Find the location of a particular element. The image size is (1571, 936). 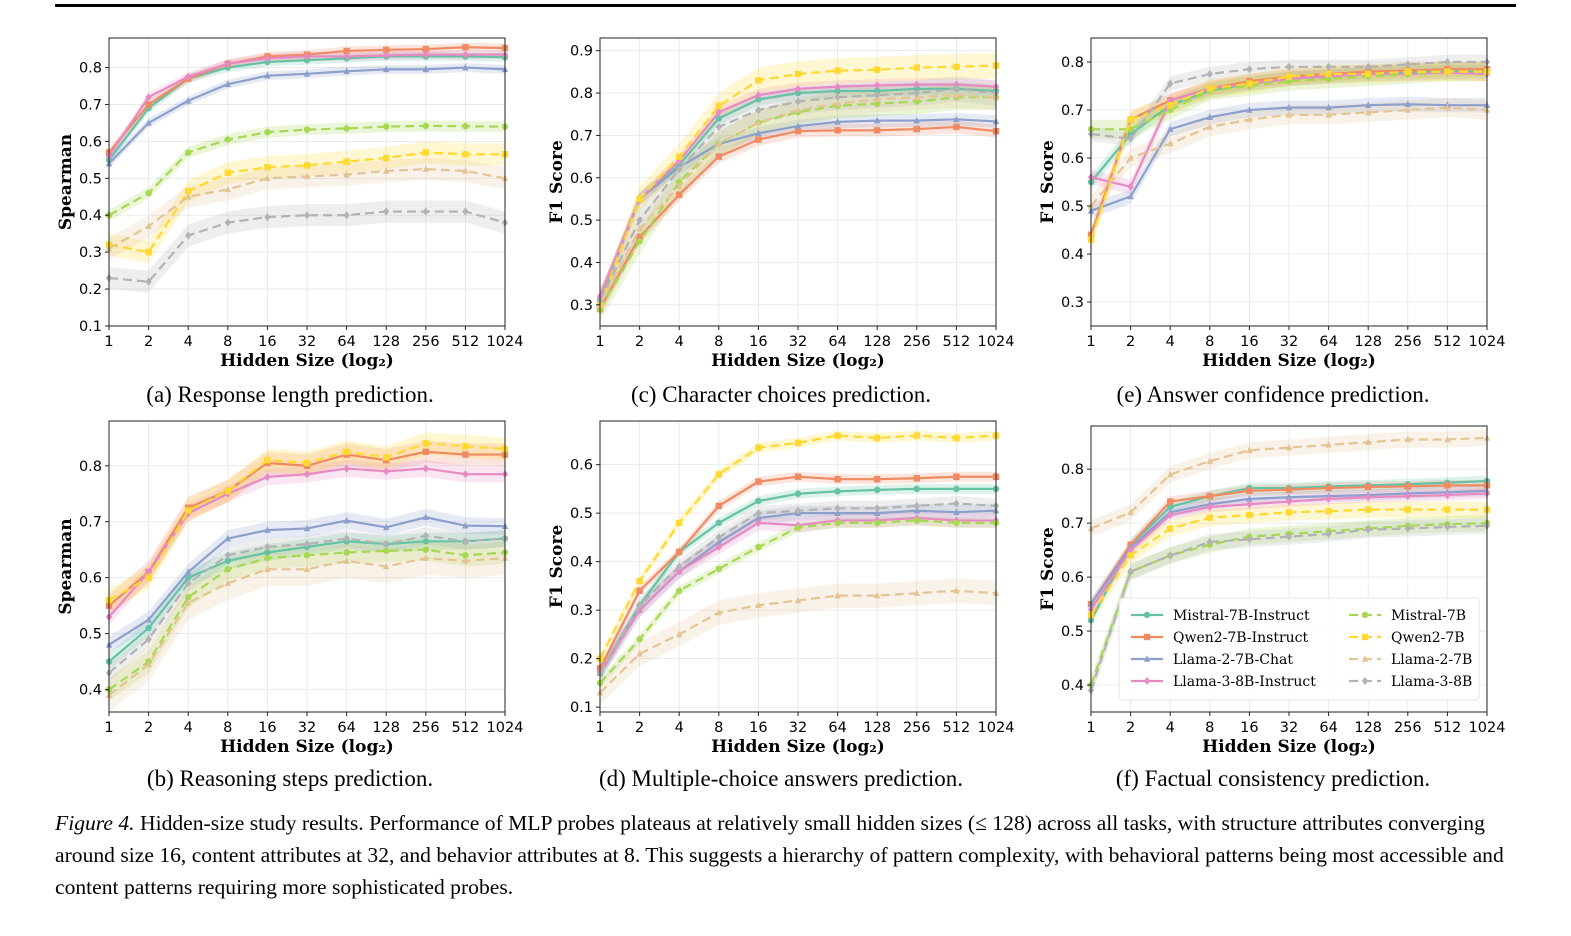

y-tick-label-b: 0.7 is located at coordinates (90, 523).